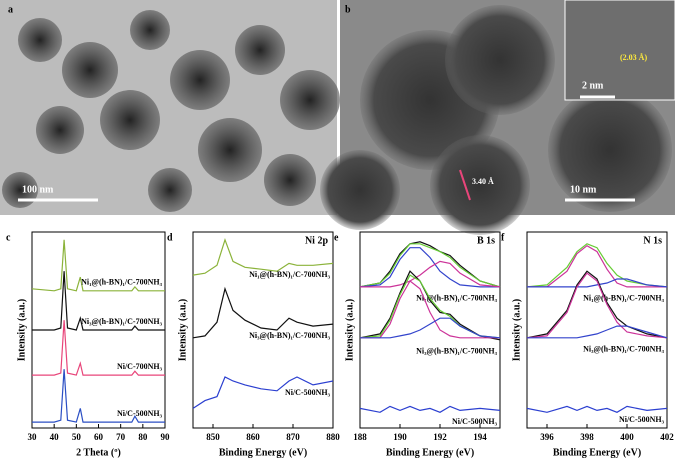 Image resolution: width=675 pixels, height=462 pixels. What do you see at coordinates (547, 437) in the screenshot?
I see `x-tick-label: 396` at bounding box center [547, 437].